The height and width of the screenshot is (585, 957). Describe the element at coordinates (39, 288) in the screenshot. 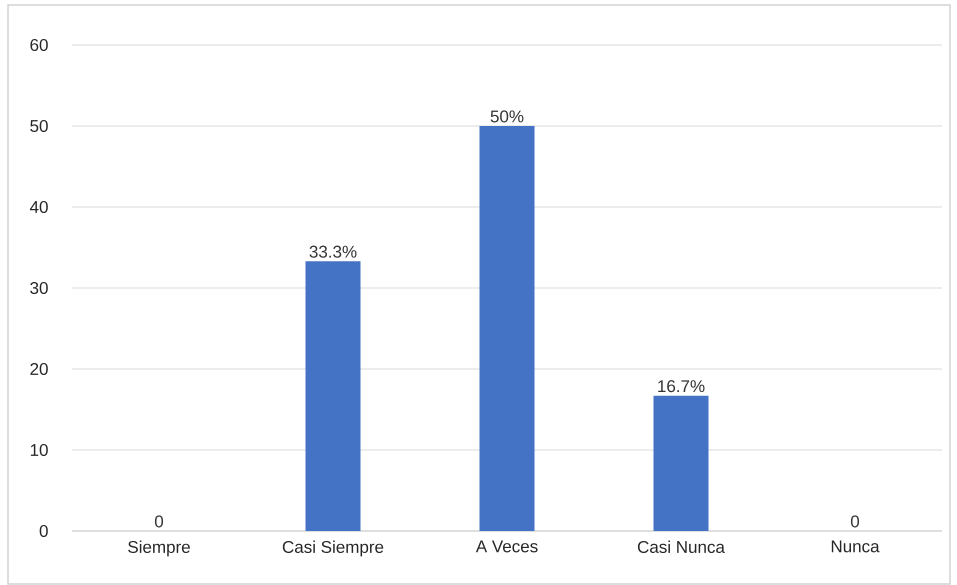

I see `y-tick-label: 30` at that location.